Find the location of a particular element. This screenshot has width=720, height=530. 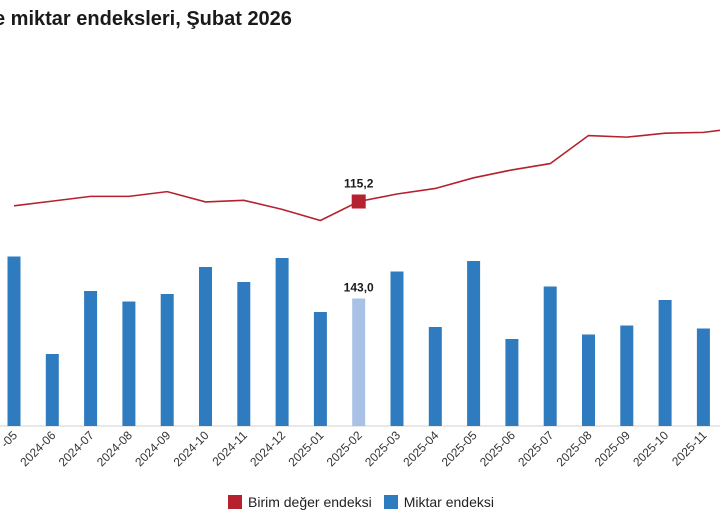

x-tick-label-2025-03: 2025-03 is located at coordinates (382, 448).